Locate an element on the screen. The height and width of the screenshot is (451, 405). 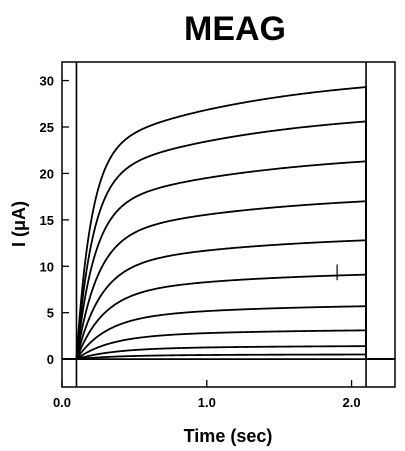
x-tick-label: 1.0 is located at coordinates (207, 402).